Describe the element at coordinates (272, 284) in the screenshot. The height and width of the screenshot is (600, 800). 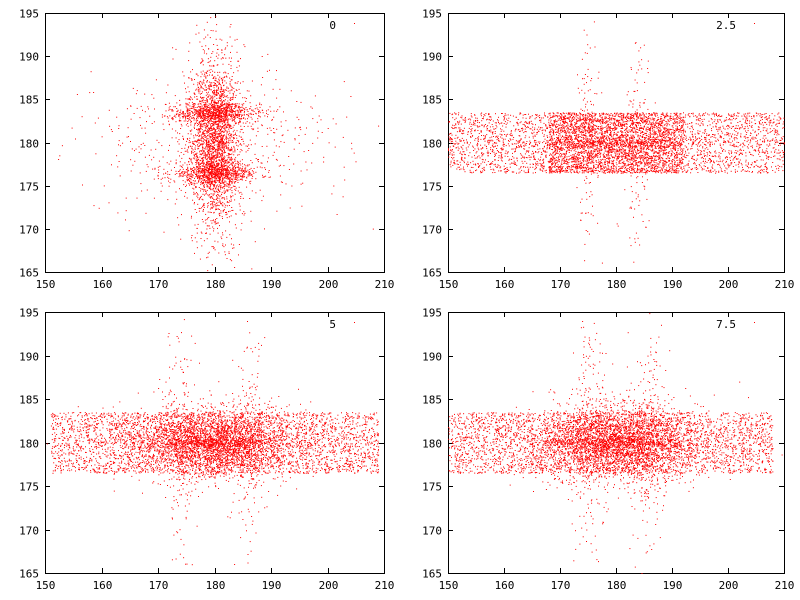
I see `x-tick-label: 190` at that location.